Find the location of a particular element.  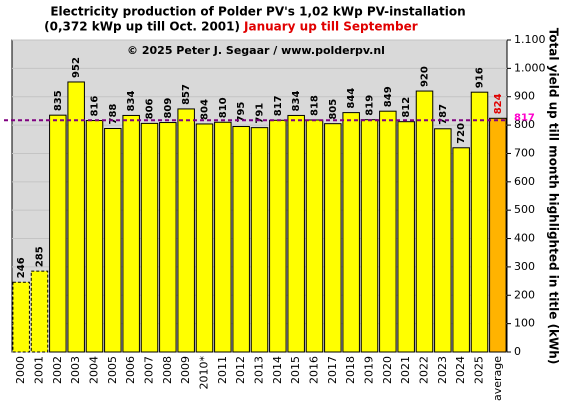

chart-subtitle: (0,372 kWp up till Oct. 2001) is located at coordinates (142, 27).